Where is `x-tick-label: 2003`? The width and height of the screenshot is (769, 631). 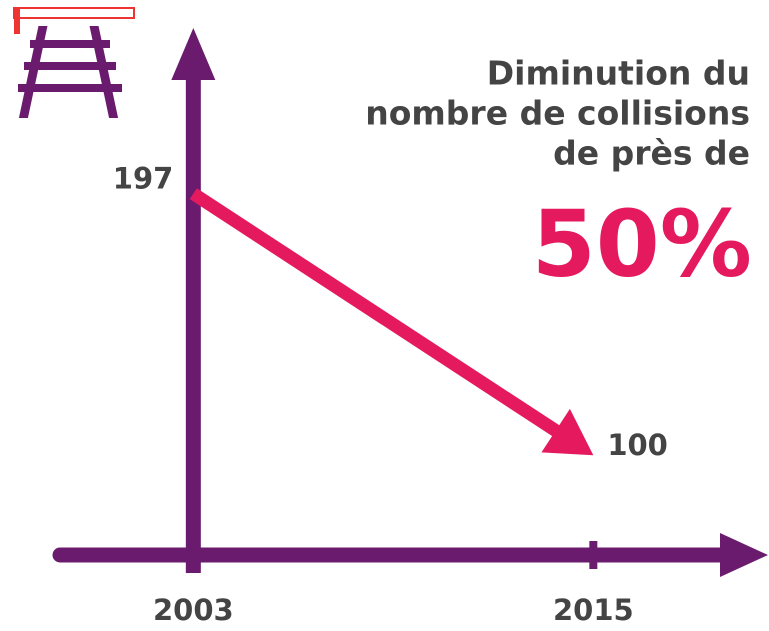
x-tick-label: 2003 is located at coordinates (193, 610).